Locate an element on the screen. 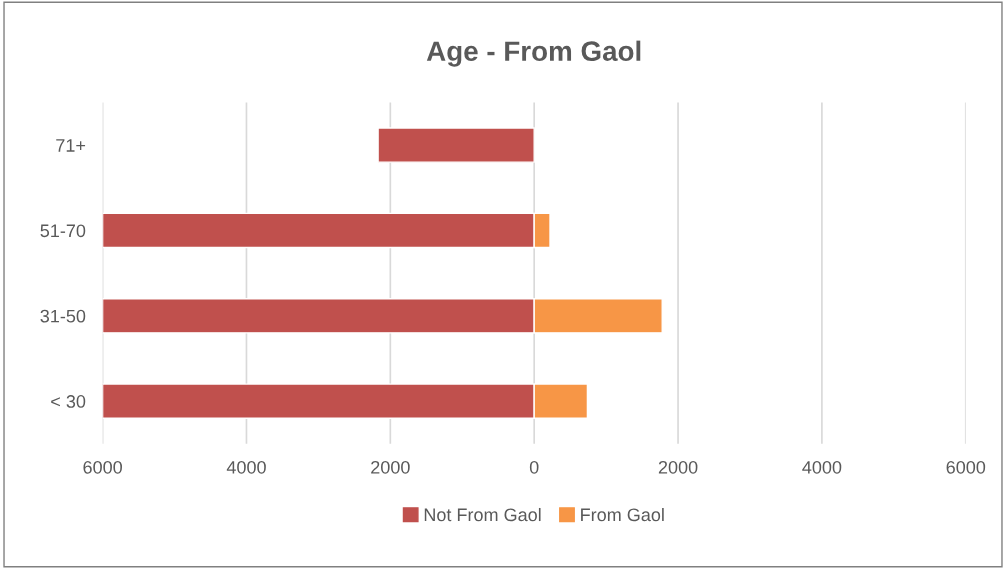  y-tick-label: 51-70 is located at coordinates (63, 231).